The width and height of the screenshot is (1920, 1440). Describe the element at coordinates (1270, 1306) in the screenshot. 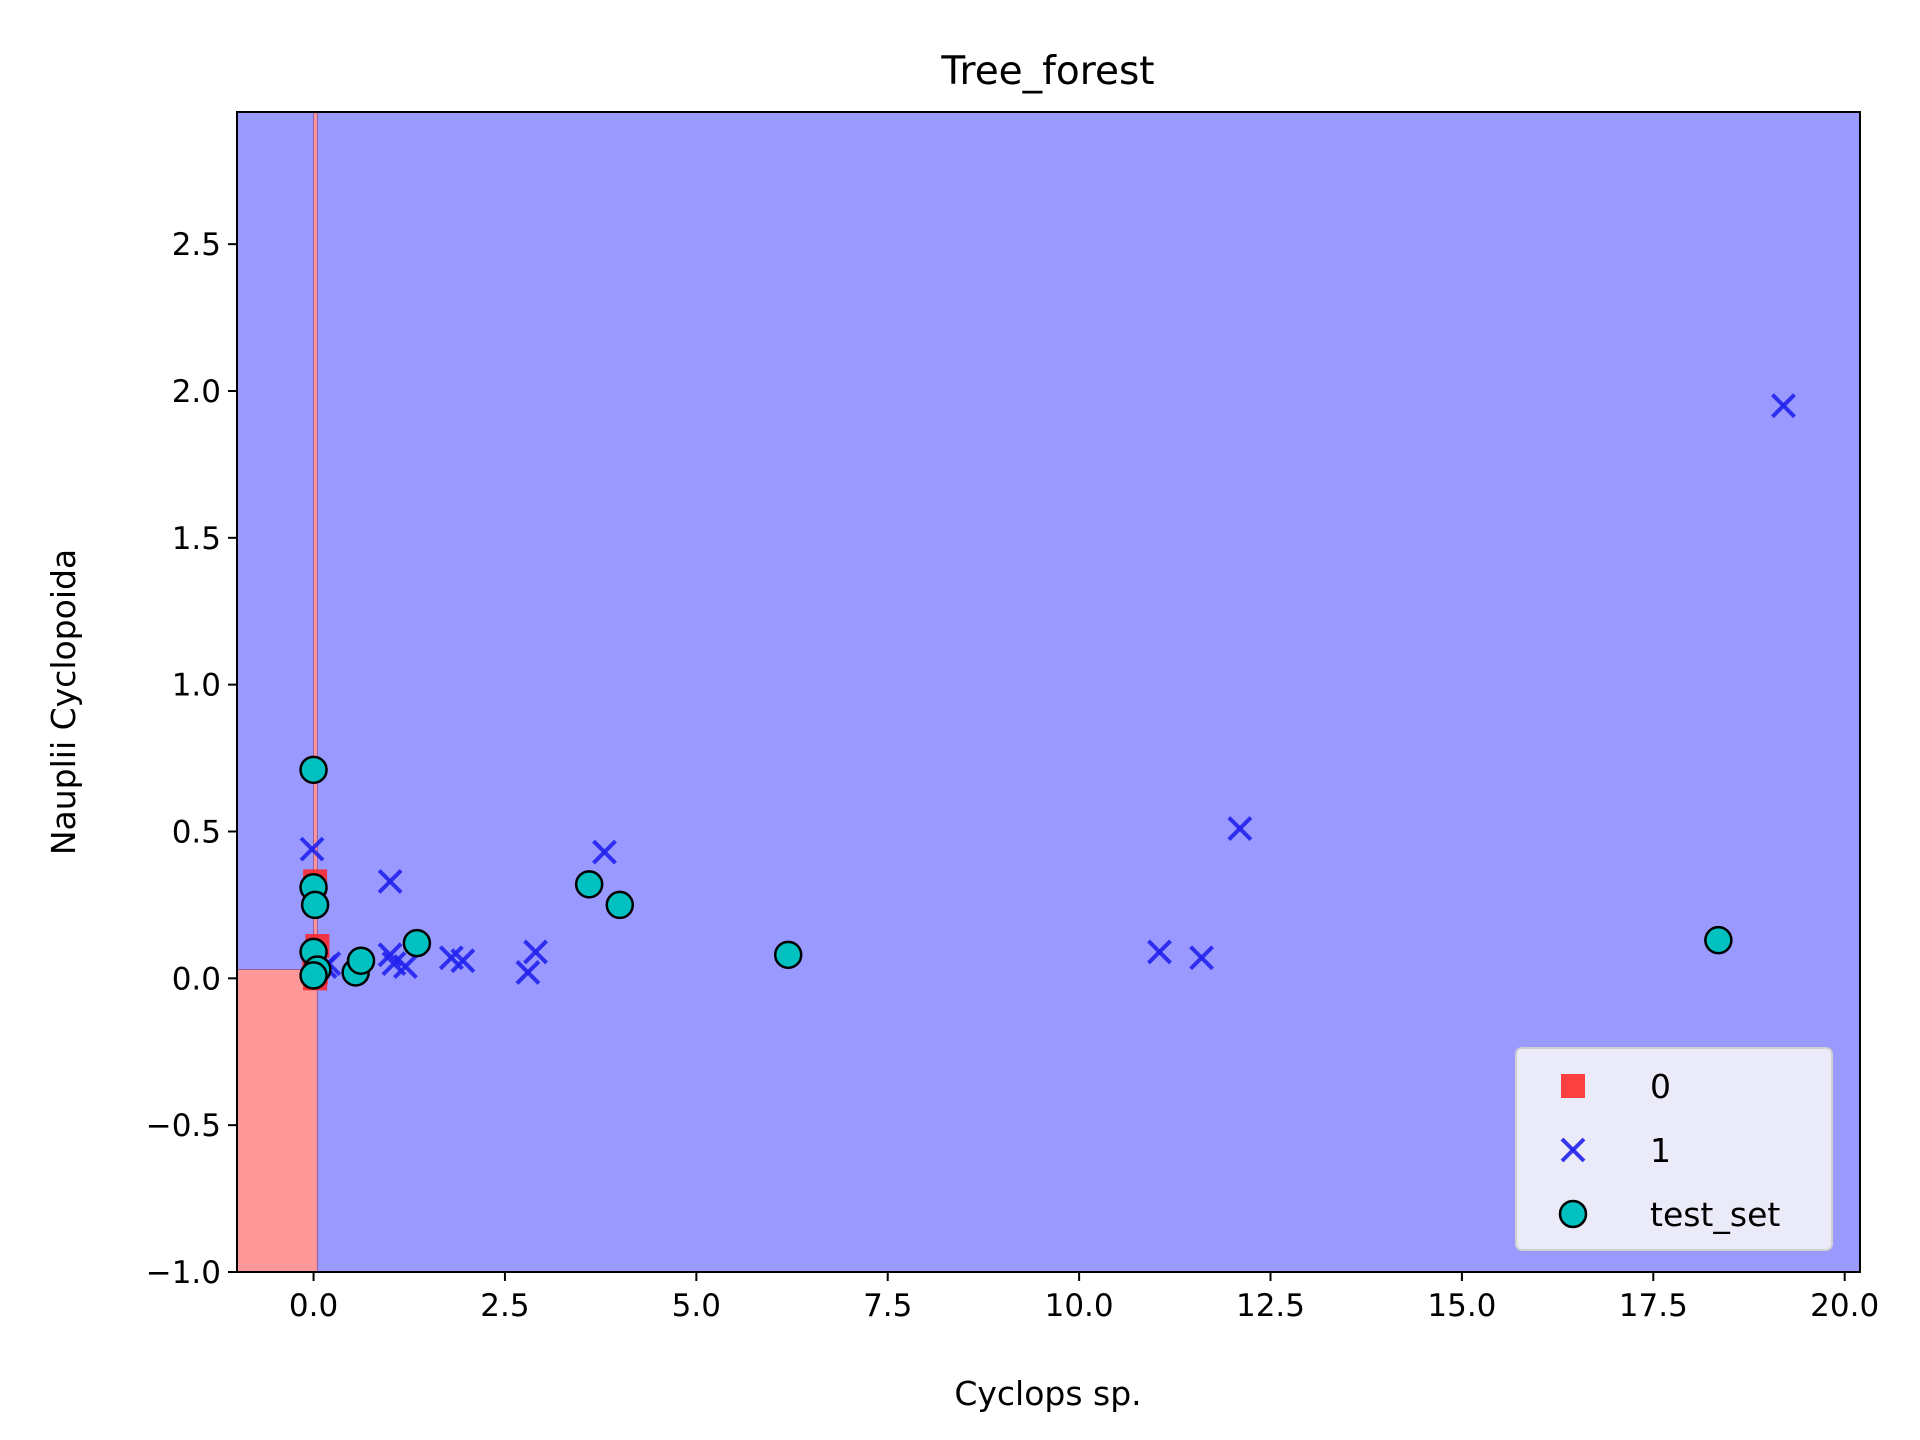

I see `x-tick-label: 12.5` at that location.